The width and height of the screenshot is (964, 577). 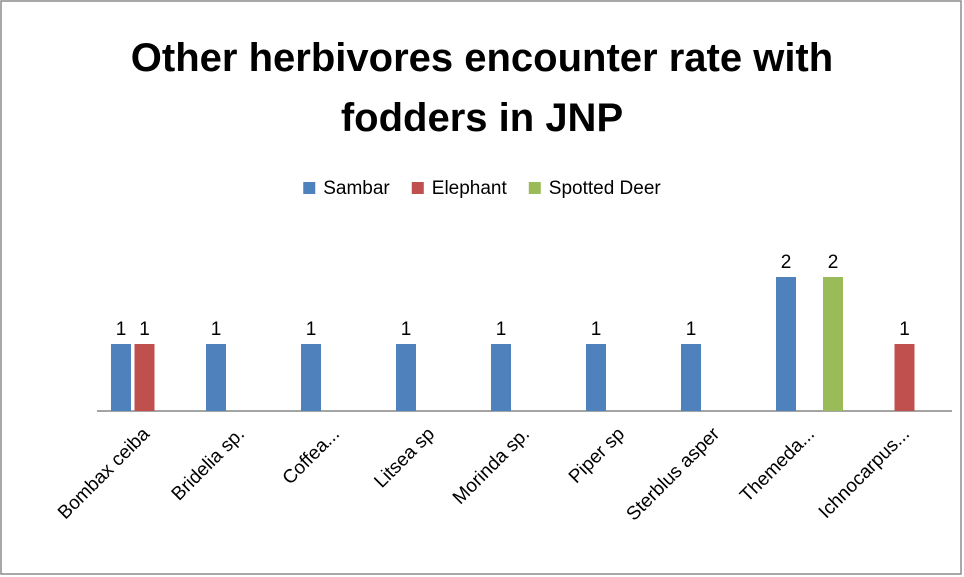 What do you see at coordinates (605, 188) in the screenshot?
I see `legend-label: Spotted Deer` at bounding box center [605, 188].